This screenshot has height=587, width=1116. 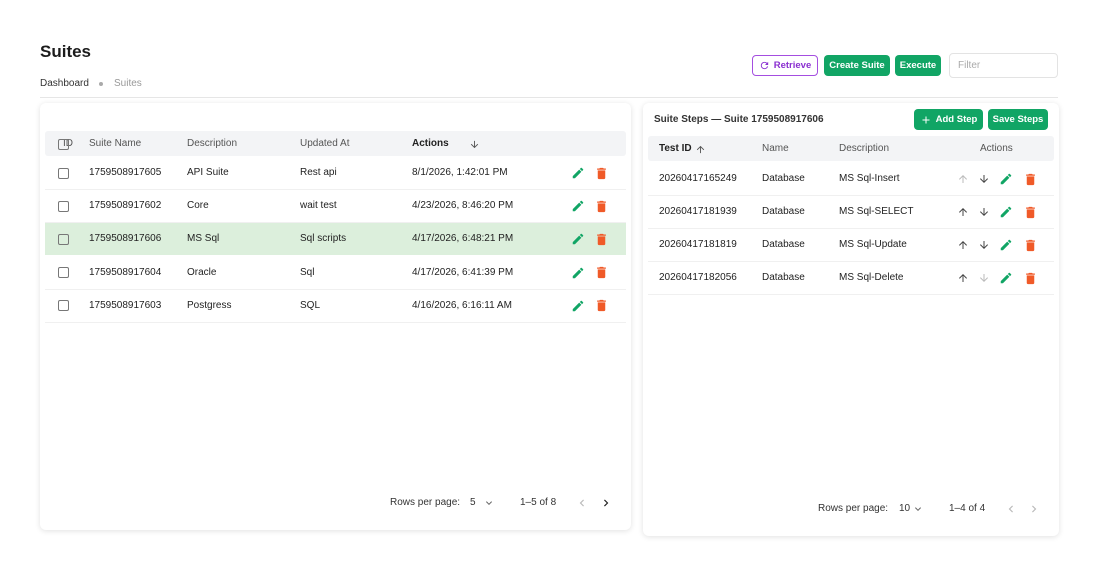 What do you see at coordinates (430, 143) in the screenshot?
I see `column-header: Actions` at bounding box center [430, 143].